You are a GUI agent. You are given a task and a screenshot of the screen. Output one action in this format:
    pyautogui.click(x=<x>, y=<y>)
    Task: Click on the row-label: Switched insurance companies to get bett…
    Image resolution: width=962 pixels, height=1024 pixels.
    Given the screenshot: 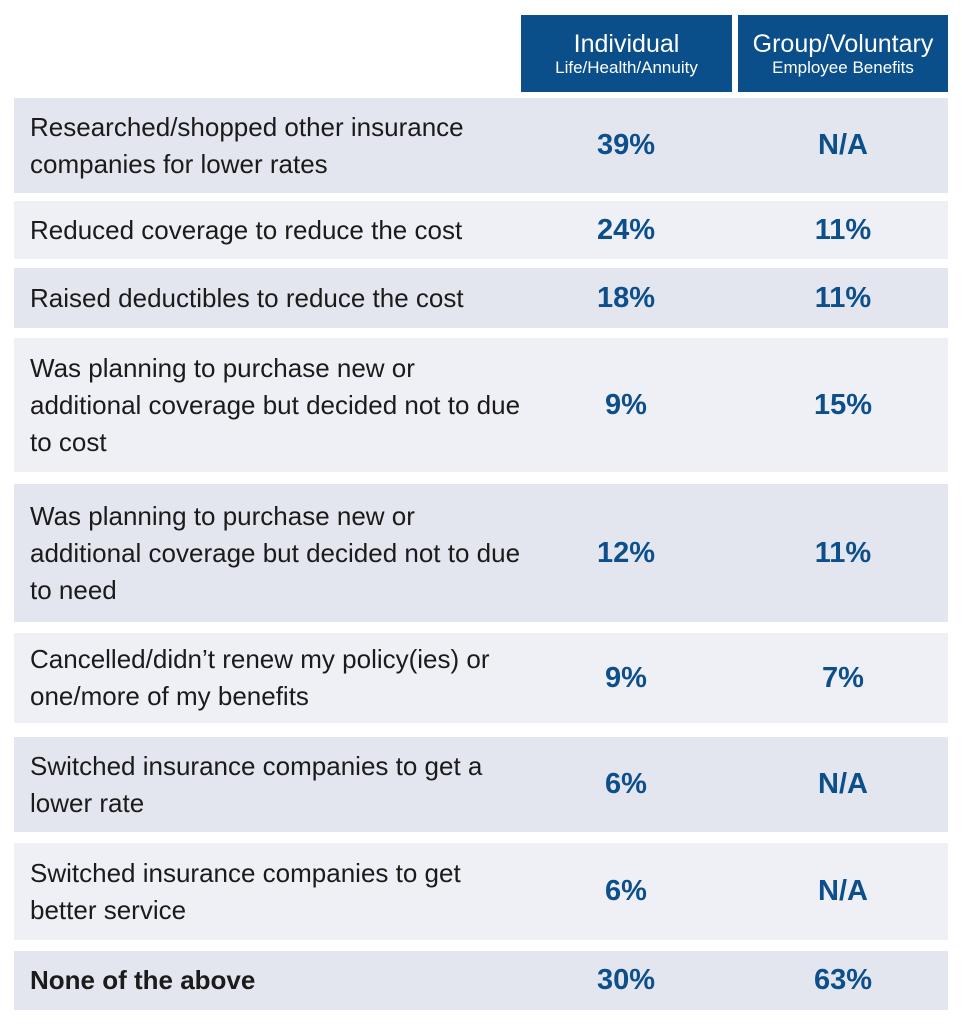 What is the action you would take?
    pyautogui.click(x=245, y=891)
    